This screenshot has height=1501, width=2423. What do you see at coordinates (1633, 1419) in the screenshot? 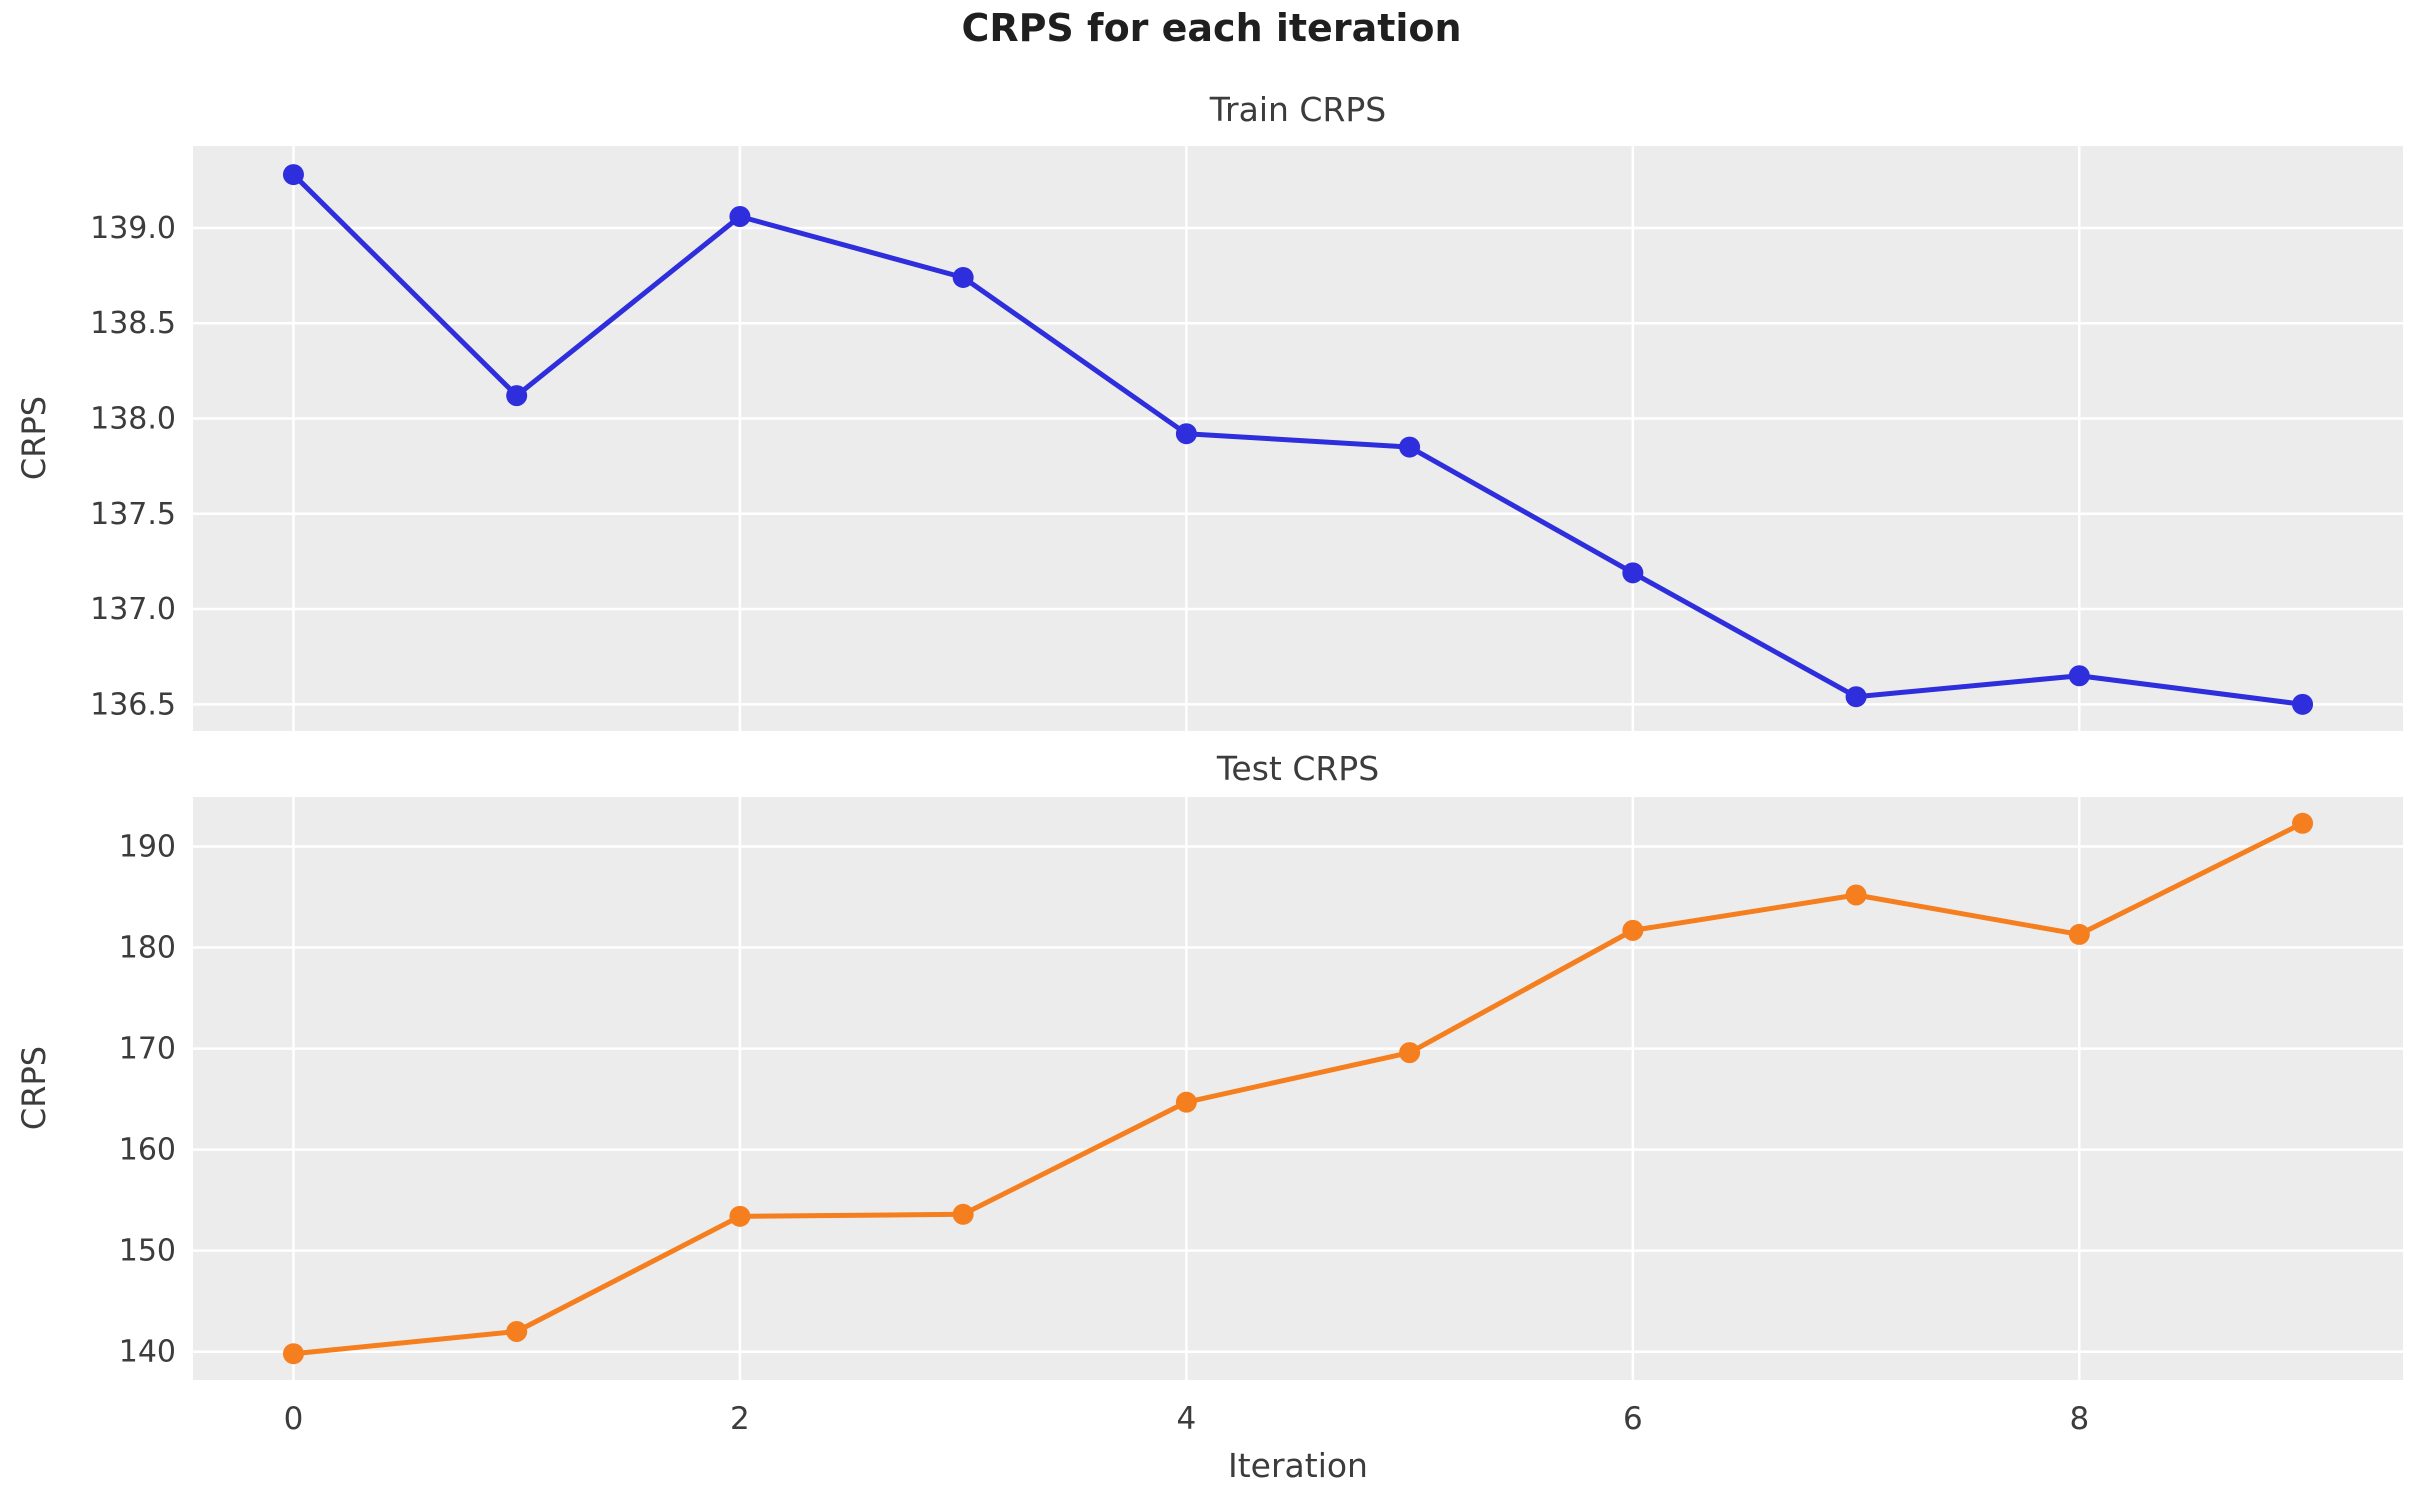
I see `x-tick-label: 6` at bounding box center [1633, 1419].